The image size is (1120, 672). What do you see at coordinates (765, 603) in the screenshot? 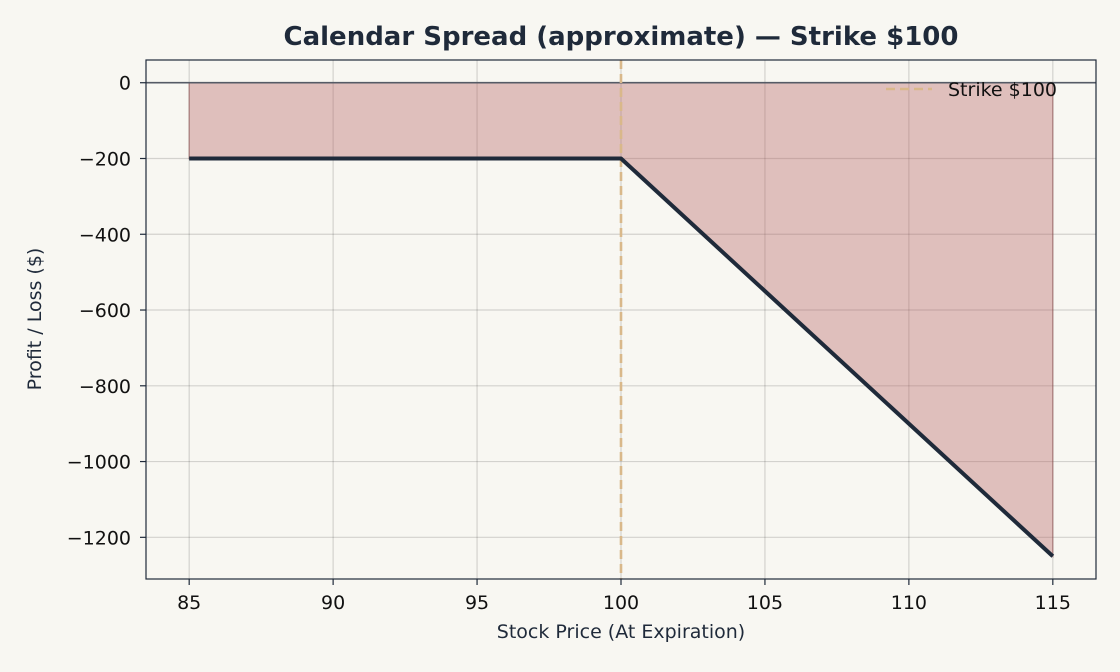
I see `x-tick-label: 105` at bounding box center [765, 603].